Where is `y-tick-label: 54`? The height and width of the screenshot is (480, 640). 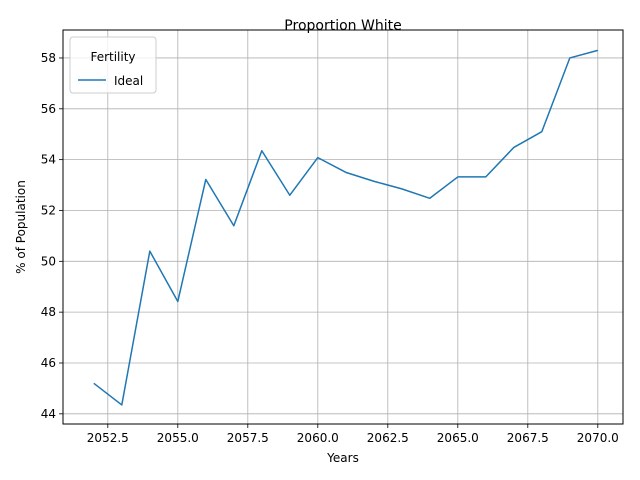
y-tick-label: 54 is located at coordinates (48, 160).